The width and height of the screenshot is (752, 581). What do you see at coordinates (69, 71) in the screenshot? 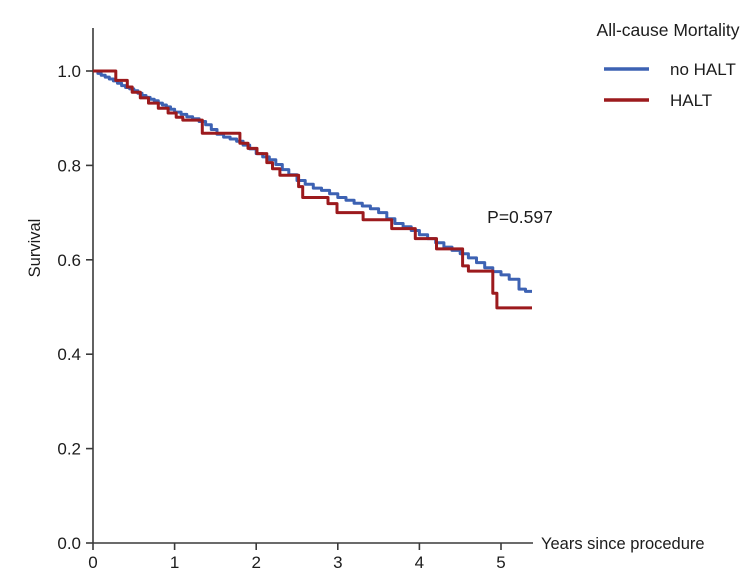
I see `y-tick-label: 1.0` at bounding box center [69, 71].